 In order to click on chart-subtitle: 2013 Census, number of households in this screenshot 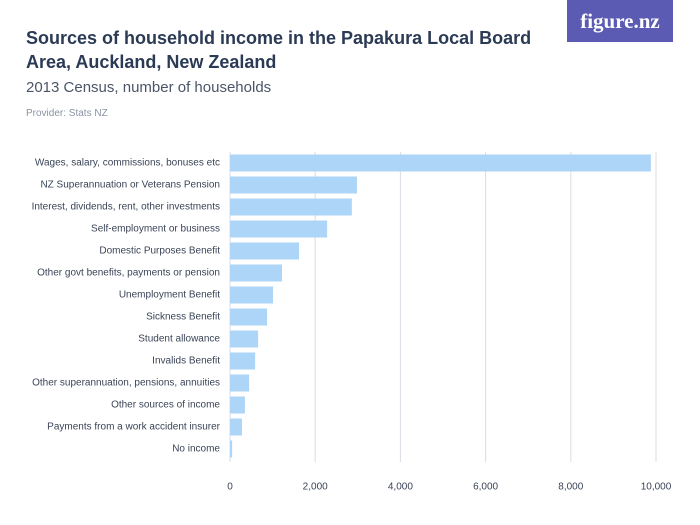, I will do `click(149, 87)`.